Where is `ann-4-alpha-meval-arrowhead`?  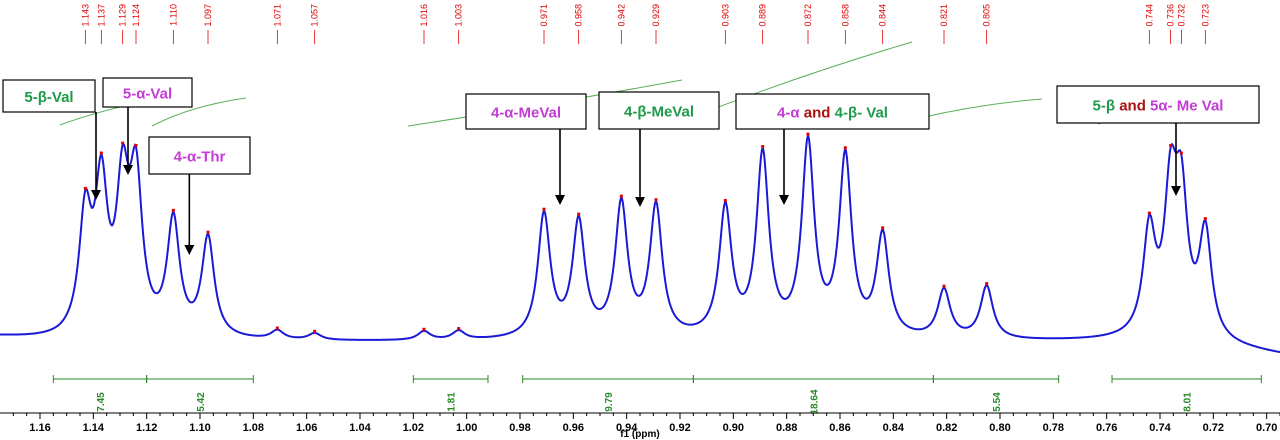
ann-4-alpha-meval-arrowhead is located at coordinates (560, 200).